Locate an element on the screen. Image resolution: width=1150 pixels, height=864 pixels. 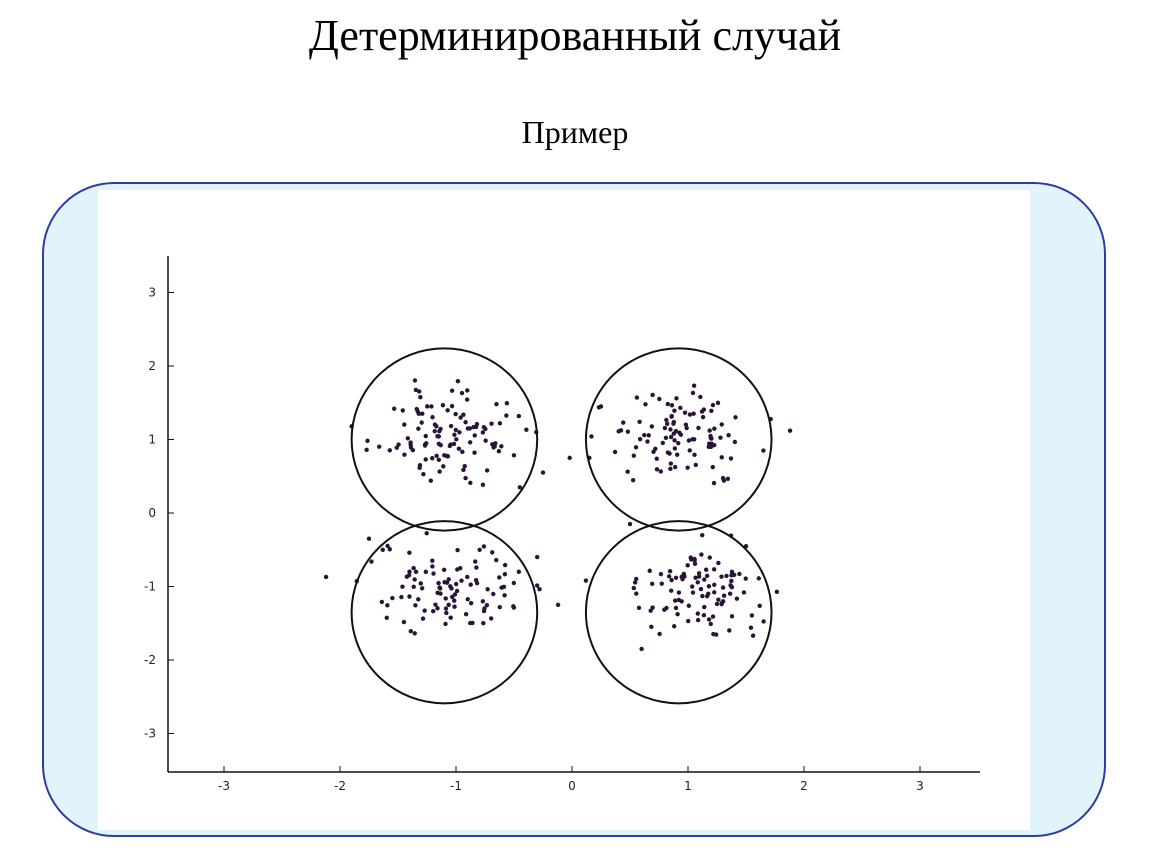
x-tick-label: 0 is located at coordinates (572, 786).